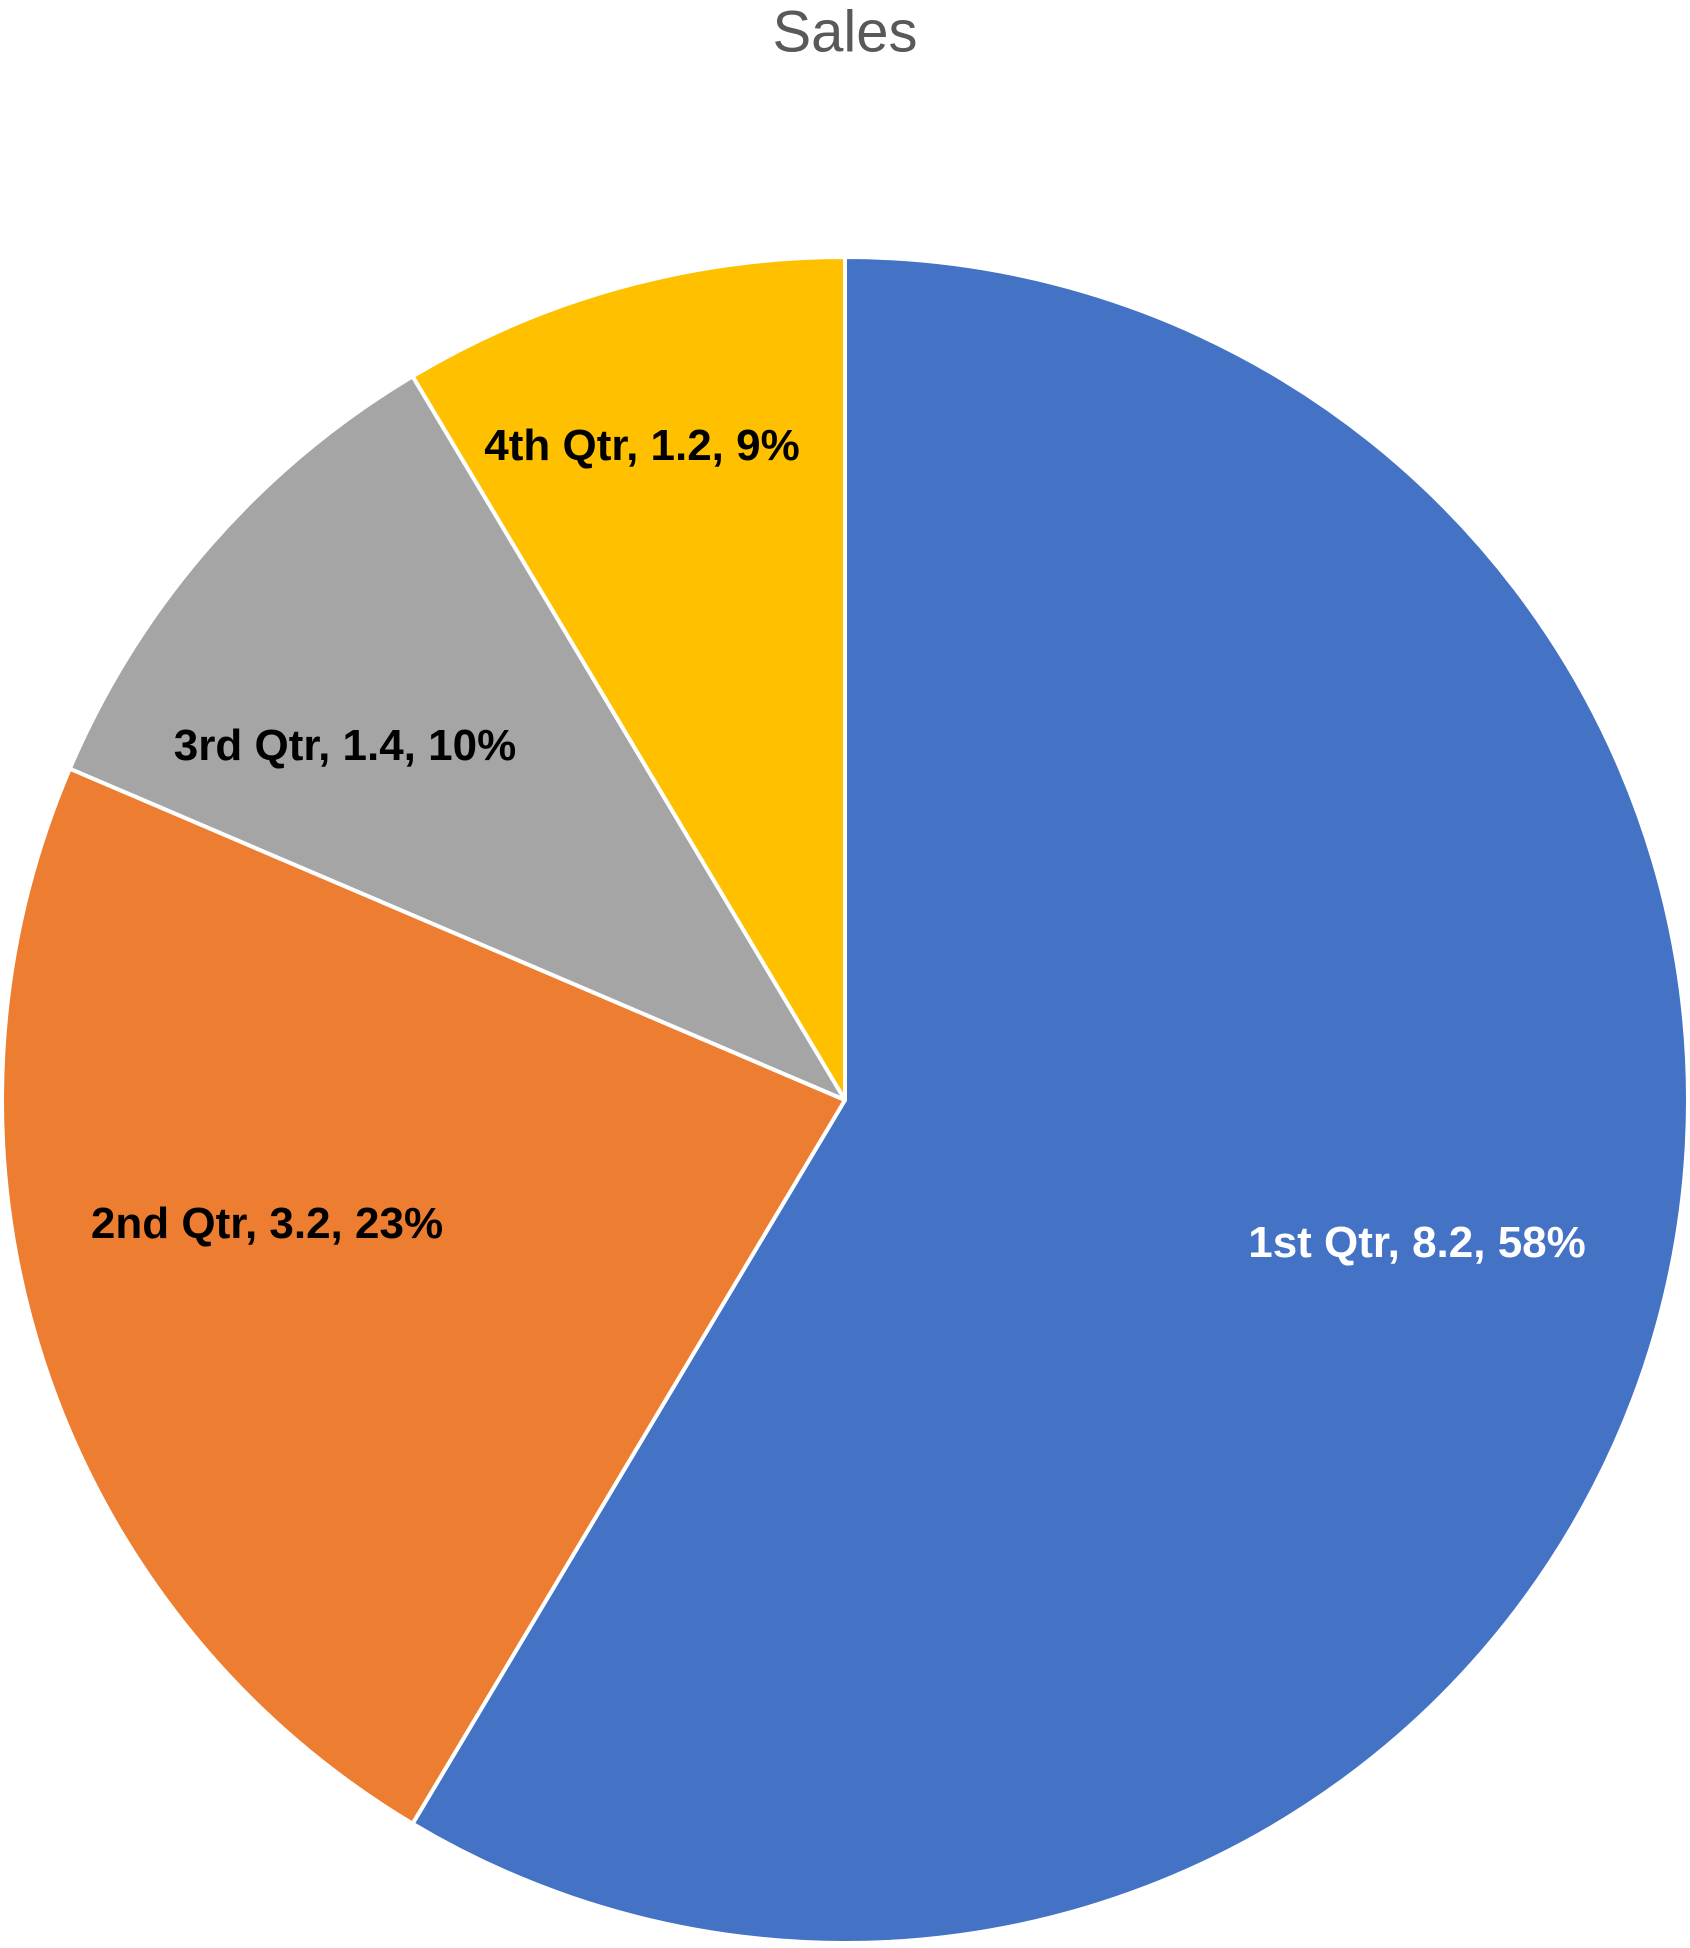 This screenshot has width=1690, height=1948. What do you see at coordinates (1417, 1242) in the screenshot?
I see `data-label: 1st Qtr, 8.2, 58%` at bounding box center [1417, 1242].